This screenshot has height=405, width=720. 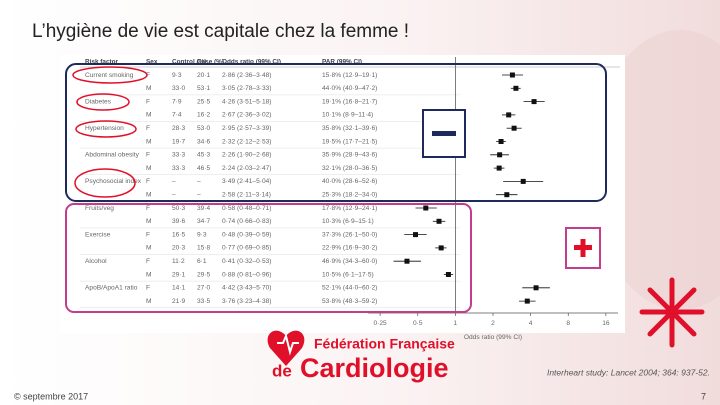 What do you see at coordinates (177, 115) in the screenshot?
I see `table-cell: 7·4` at bounding box center [177, 115].